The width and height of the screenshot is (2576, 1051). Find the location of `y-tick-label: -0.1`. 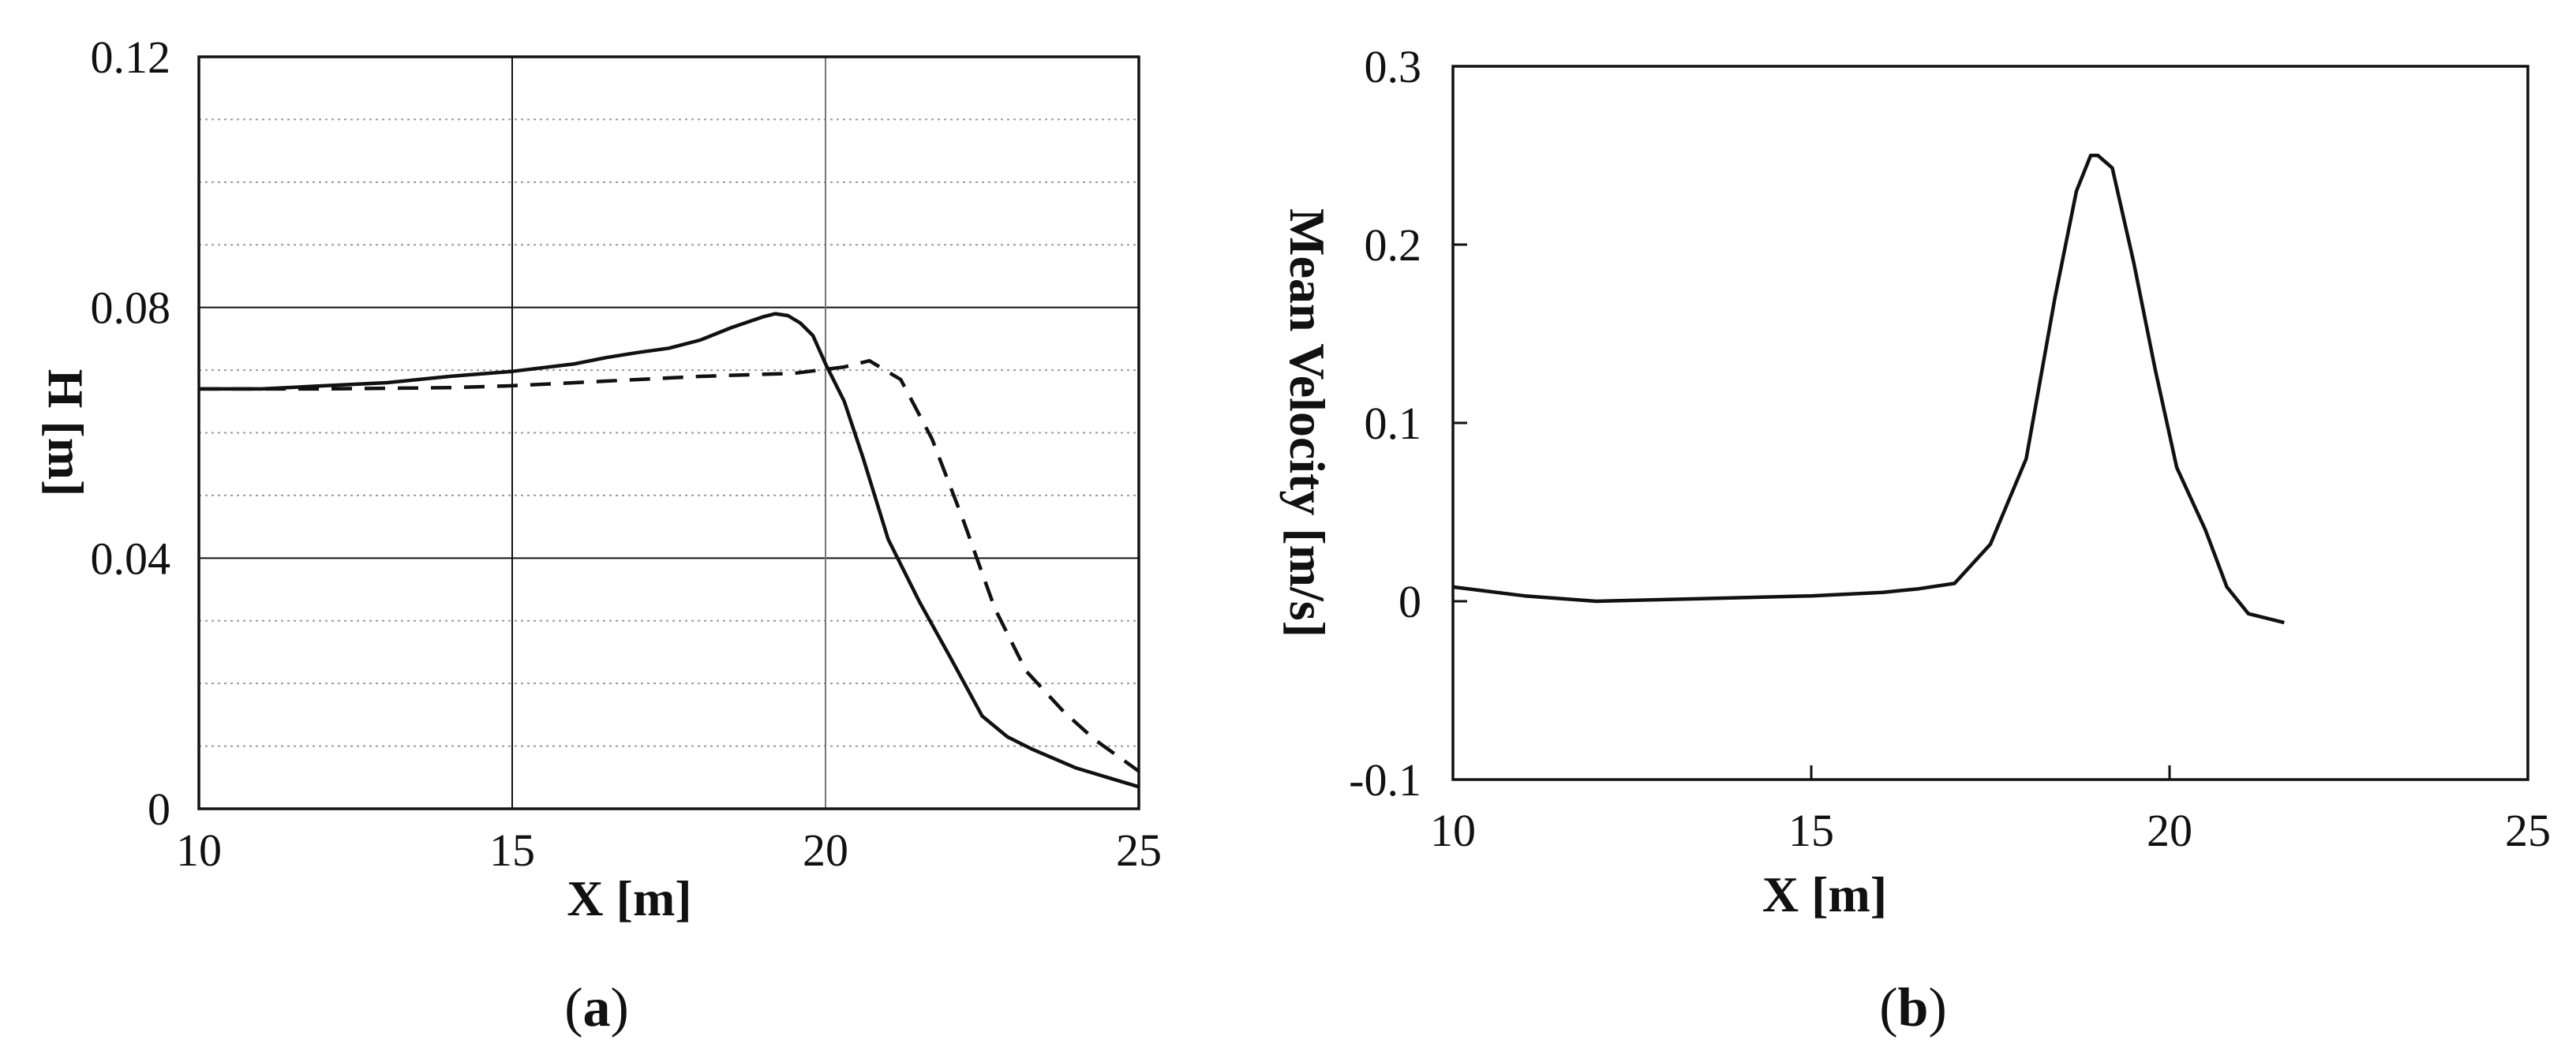

y-tick-label: -0.1 is located at coordinates (1385, 780).